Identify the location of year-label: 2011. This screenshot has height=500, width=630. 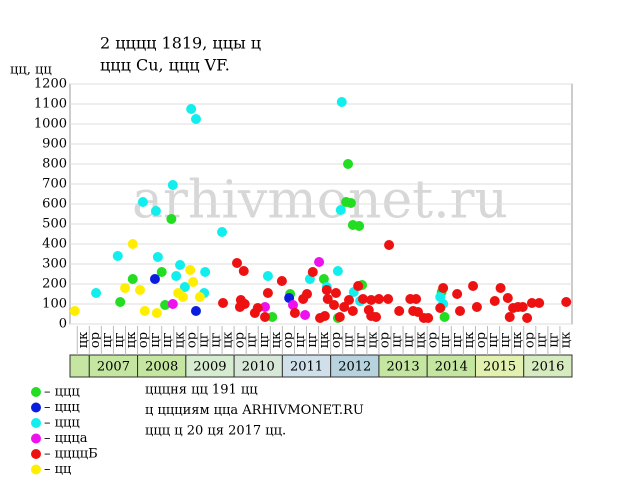
(306, 367).